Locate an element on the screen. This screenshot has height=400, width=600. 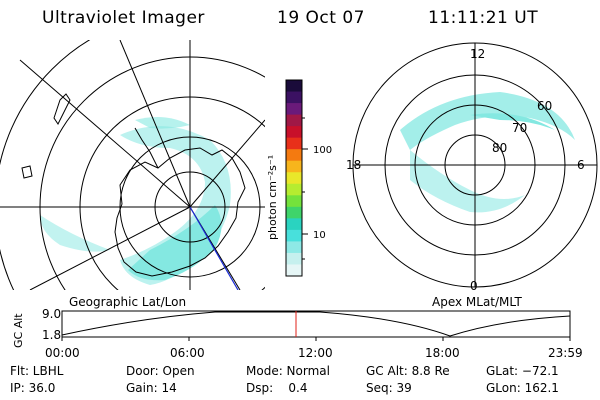
colorbar-unit-label: photon cm⁻²s⁻¹ is located at coordinates (272, 197).